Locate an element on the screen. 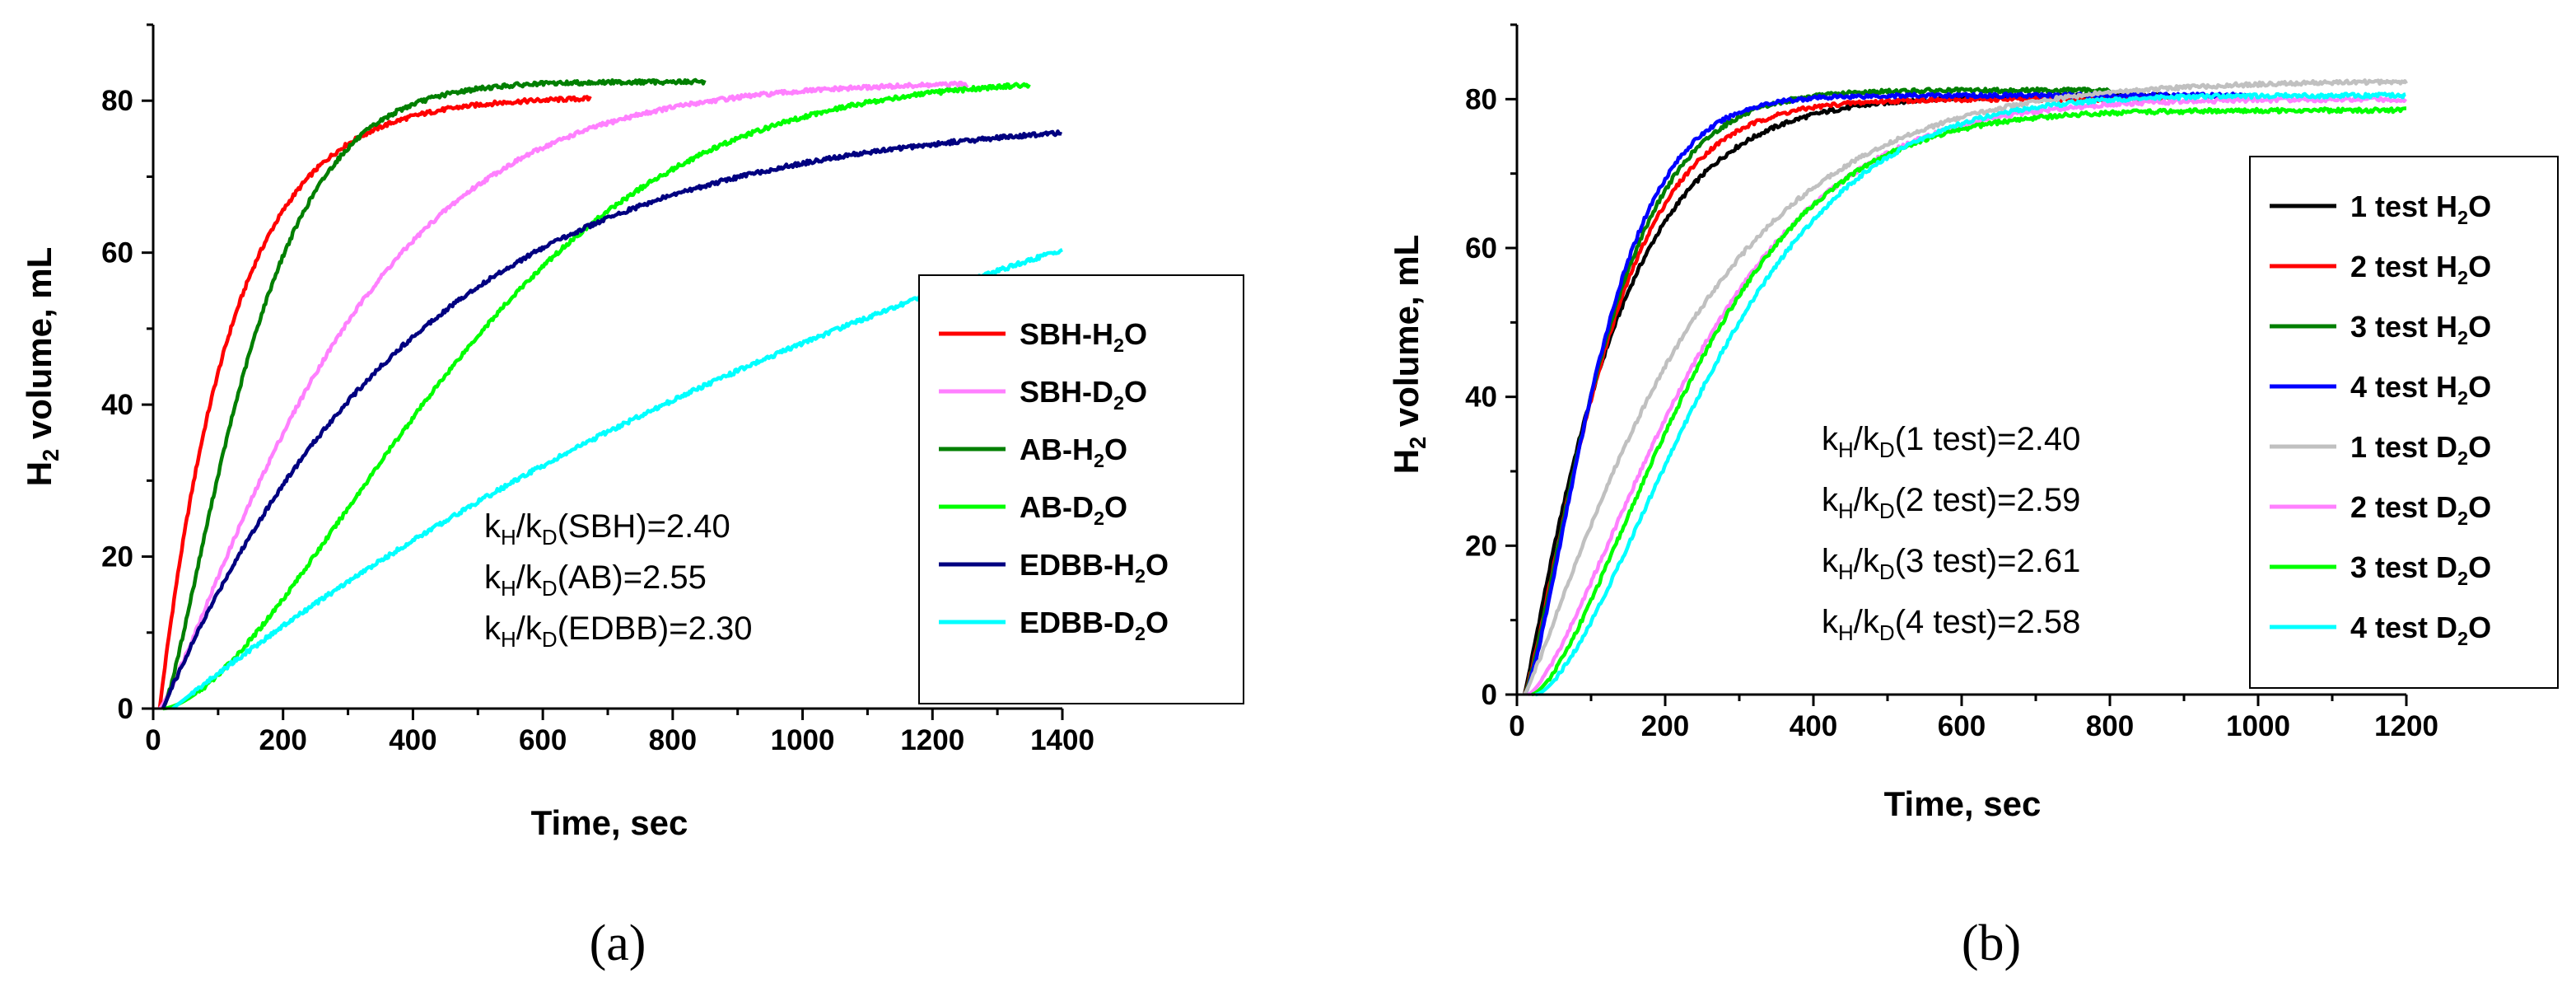 The width and height of the screenshot is (2576, 992). legend-entry-label: AB-H2O is located at coordinates (1073, 452).